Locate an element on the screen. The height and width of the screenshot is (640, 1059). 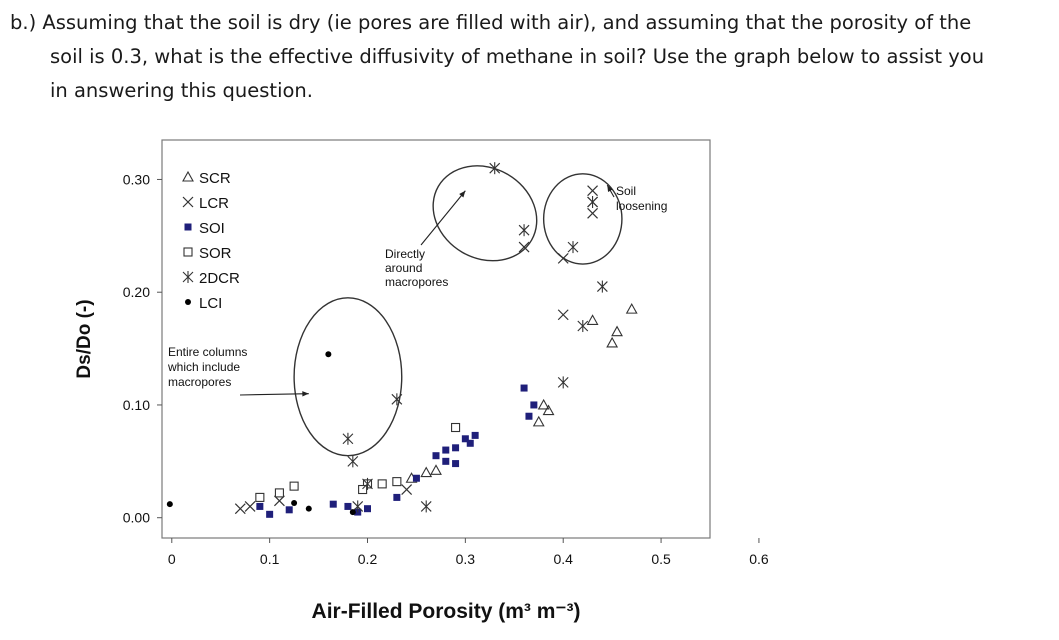
legend-label: LCR is located at coordinates (214, 203).